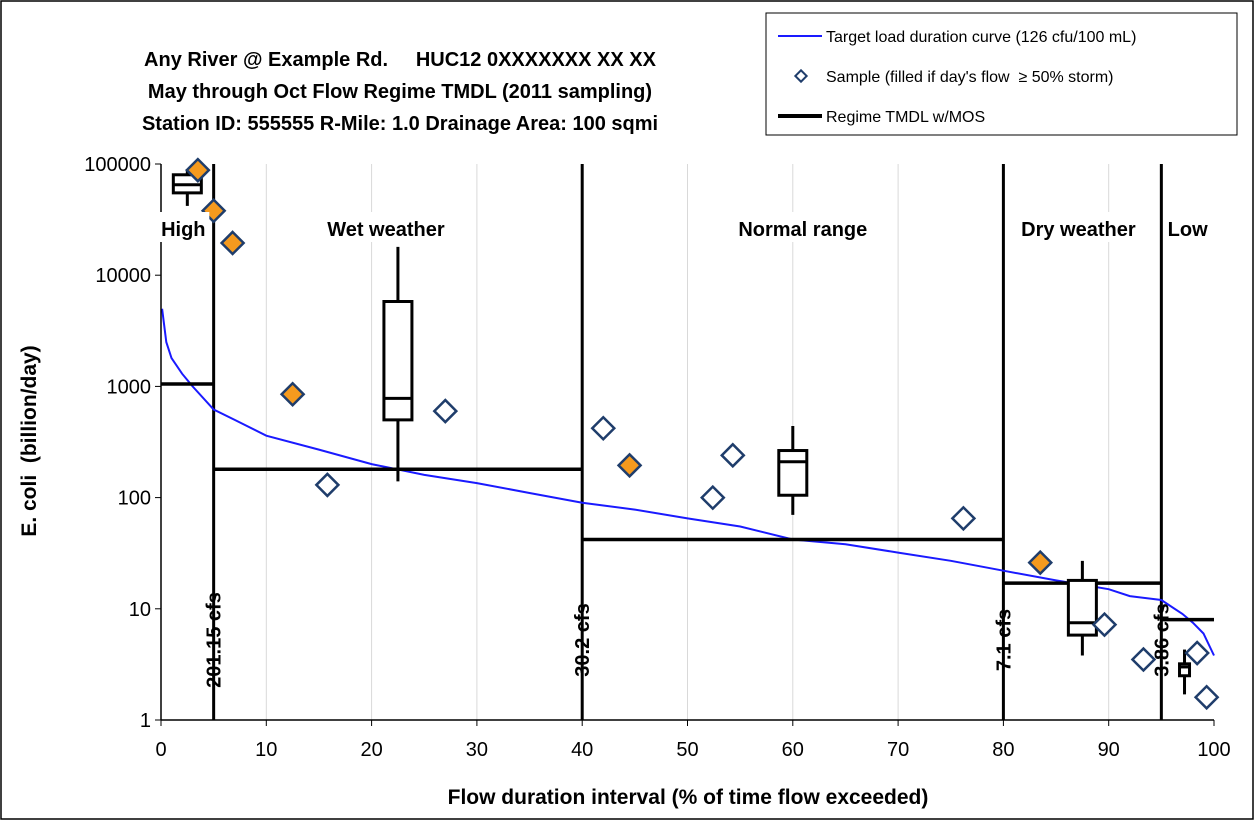  Describe the element at coordinates (1078, 230) in the screenshot. I see `regime-label: Dry weather` at that location.